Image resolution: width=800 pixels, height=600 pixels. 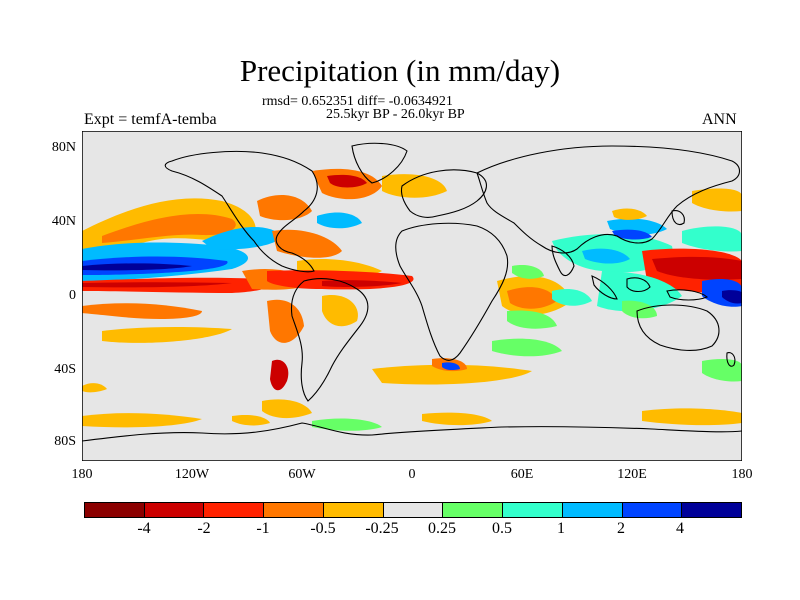 What do you see at coordinates (742, 474) in the screenshot?
I see `lon-label-180e: 180` at bounding box center [742, 474].